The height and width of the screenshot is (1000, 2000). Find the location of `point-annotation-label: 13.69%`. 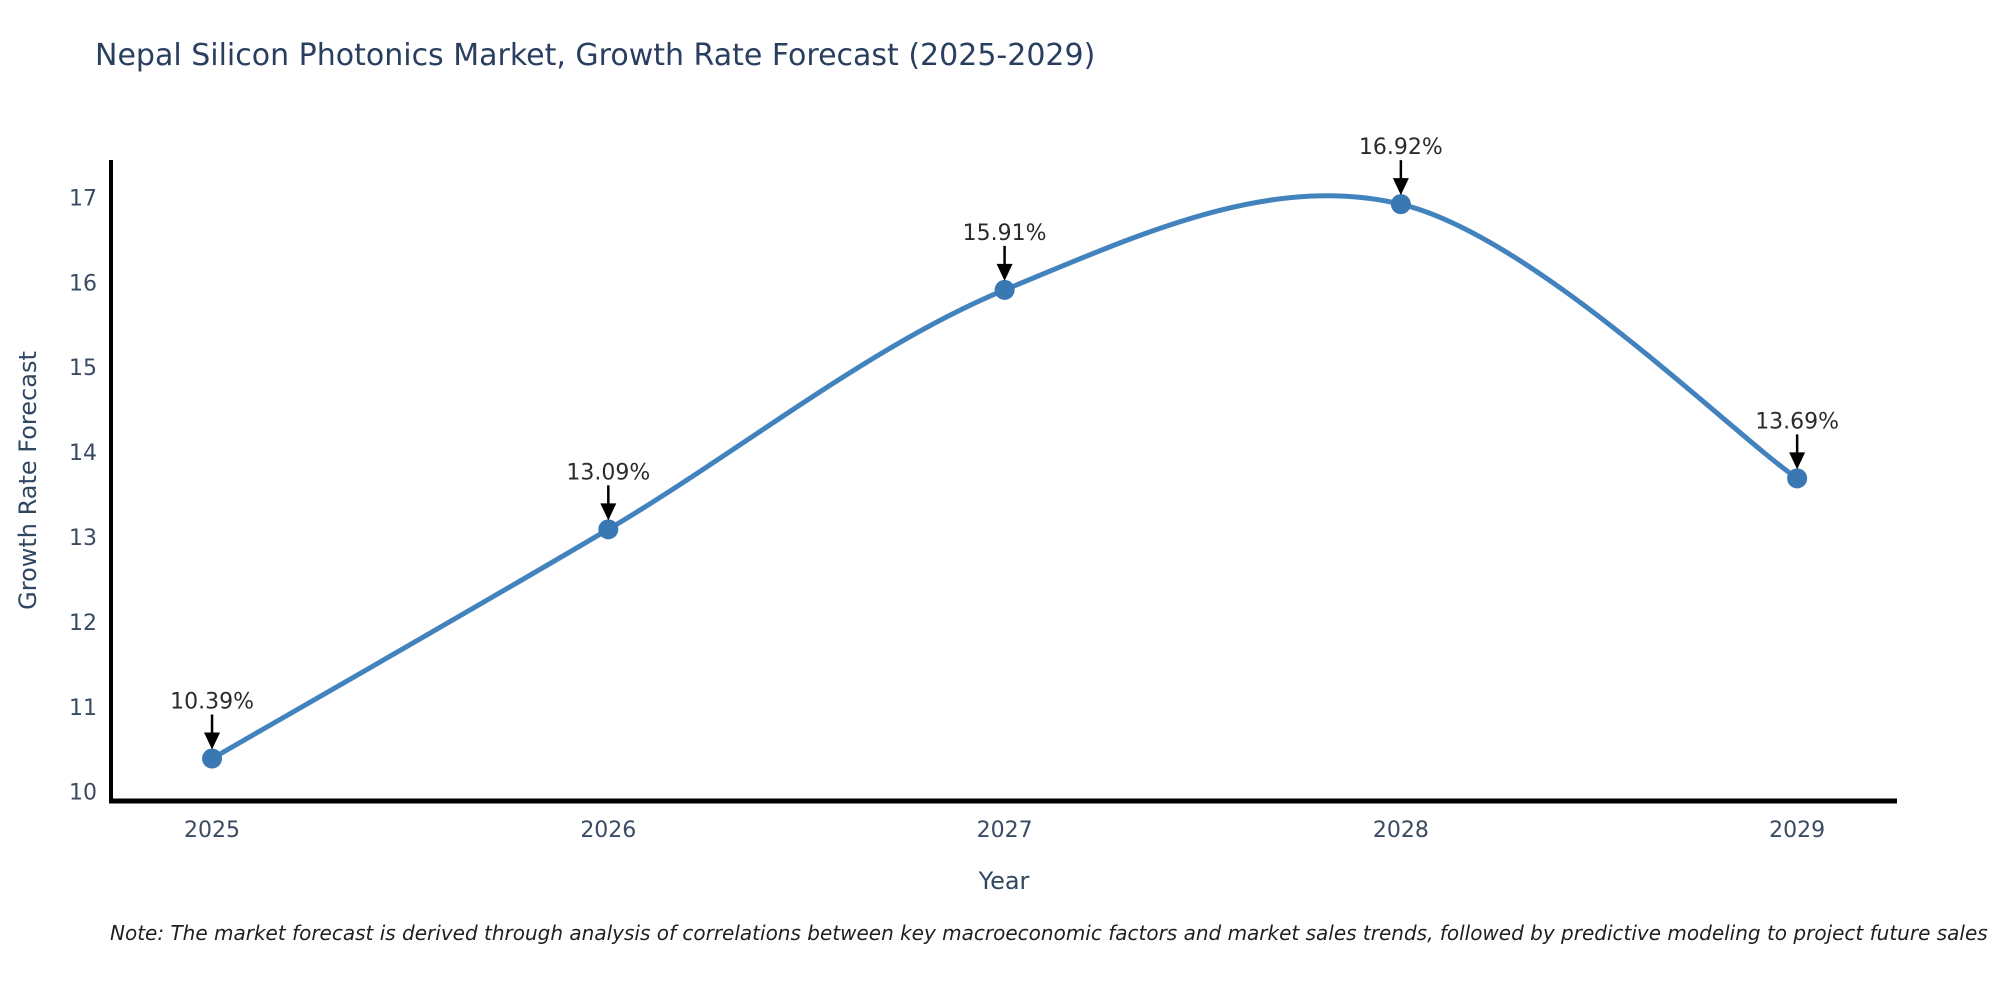

point-annotation-label: 13.69% is located at coordinates (1797, 421).